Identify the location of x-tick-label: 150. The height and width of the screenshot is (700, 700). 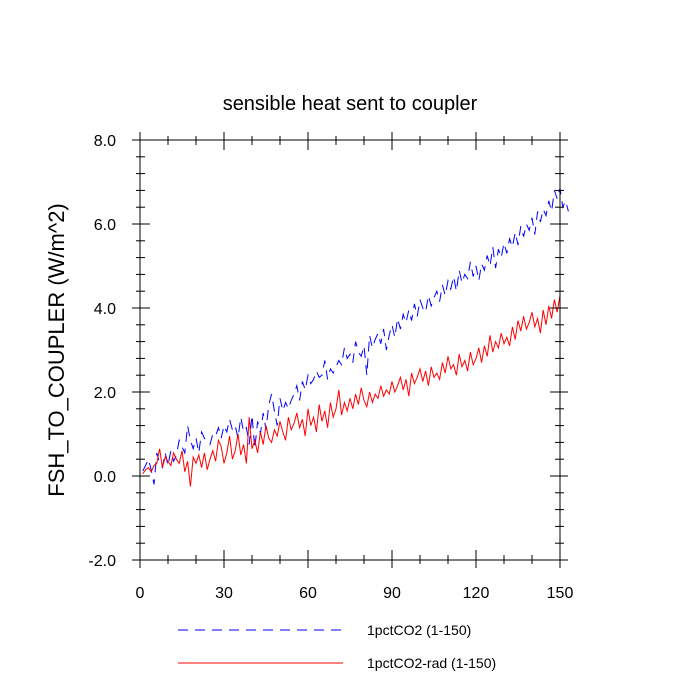
(560, 593).